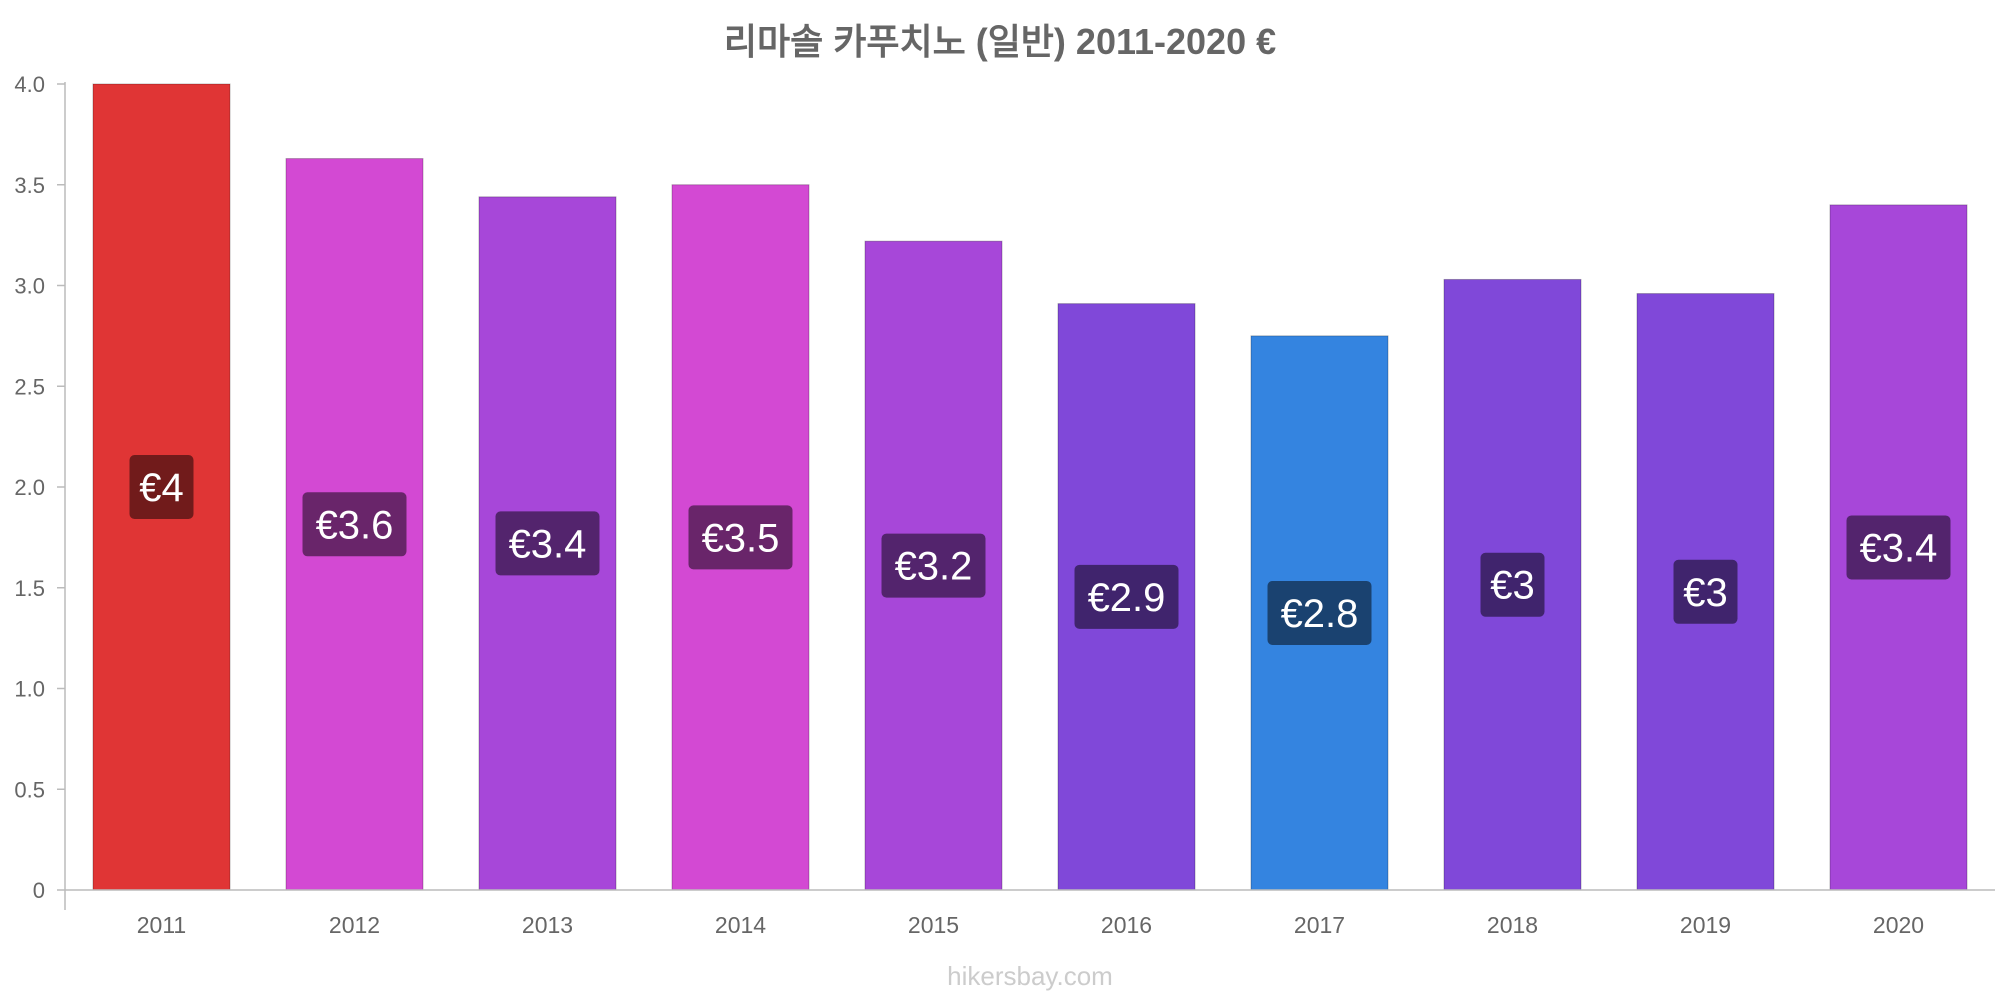 The image size is (2000, 1000). I want to click on y-tick-label: 2.0, so click(29, 487).